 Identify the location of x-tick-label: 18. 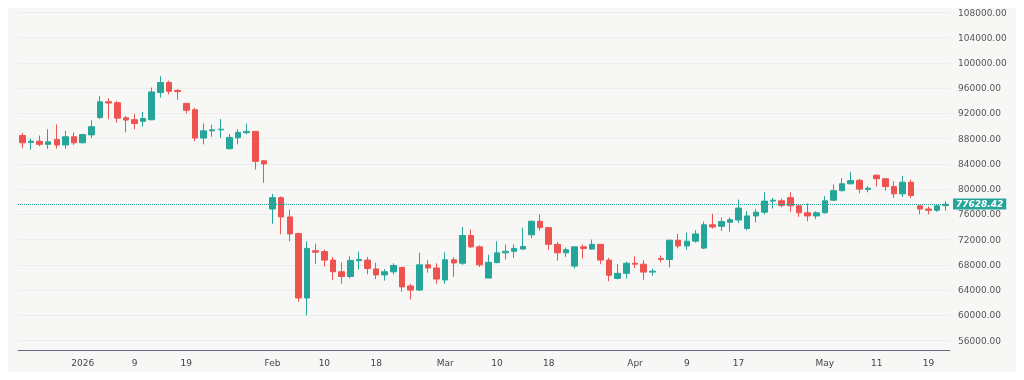
(549, 362).